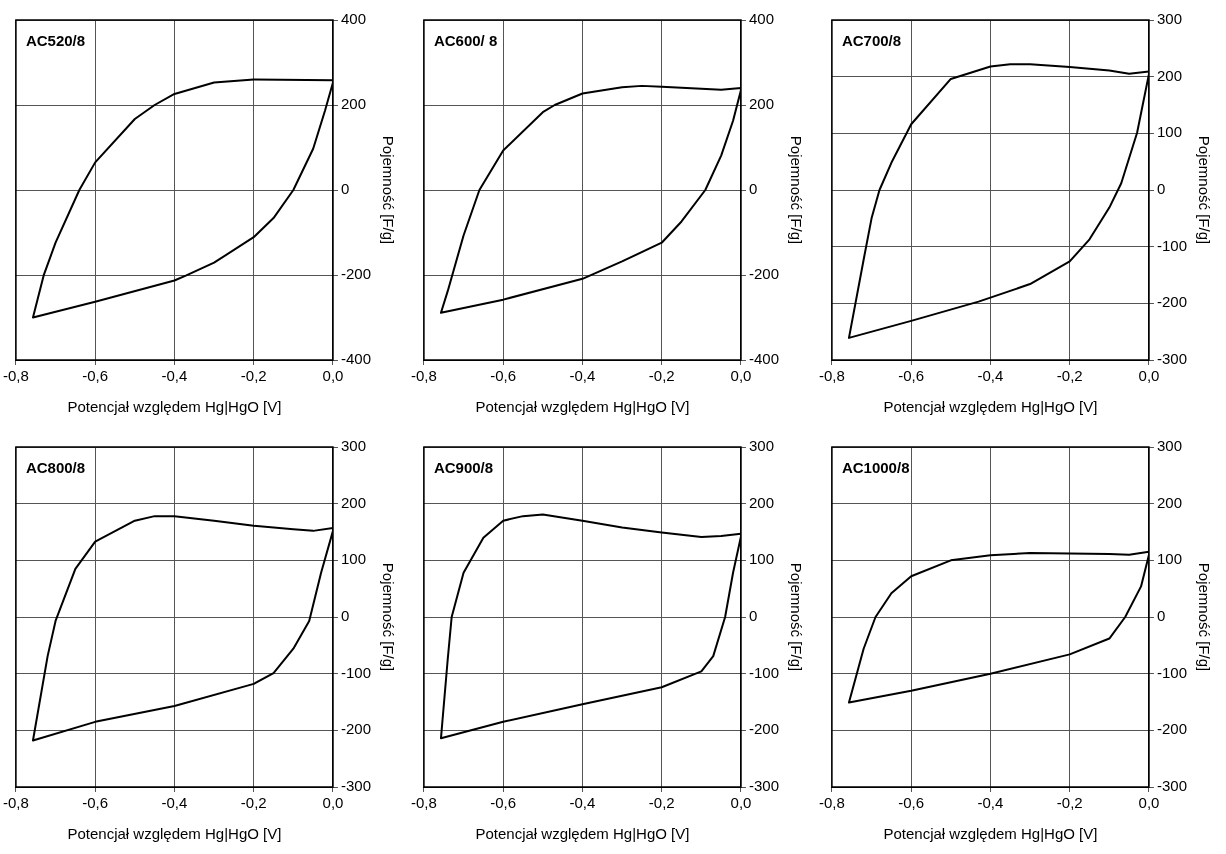  I want to click on text: AC600/ 8, so click(465, 40).